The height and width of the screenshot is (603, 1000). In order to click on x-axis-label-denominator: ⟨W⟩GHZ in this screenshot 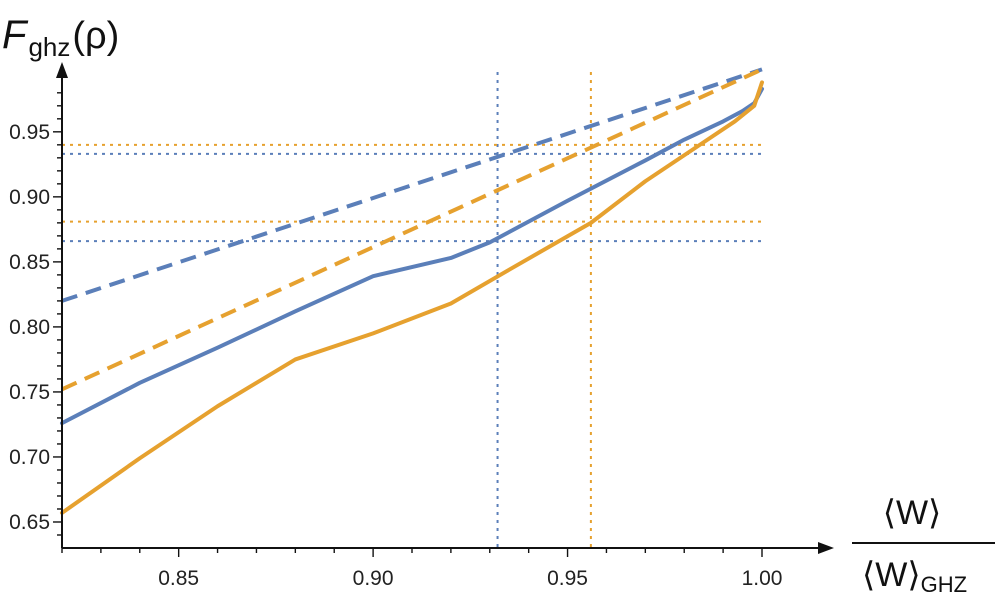, I will do `click(914, 576)`.